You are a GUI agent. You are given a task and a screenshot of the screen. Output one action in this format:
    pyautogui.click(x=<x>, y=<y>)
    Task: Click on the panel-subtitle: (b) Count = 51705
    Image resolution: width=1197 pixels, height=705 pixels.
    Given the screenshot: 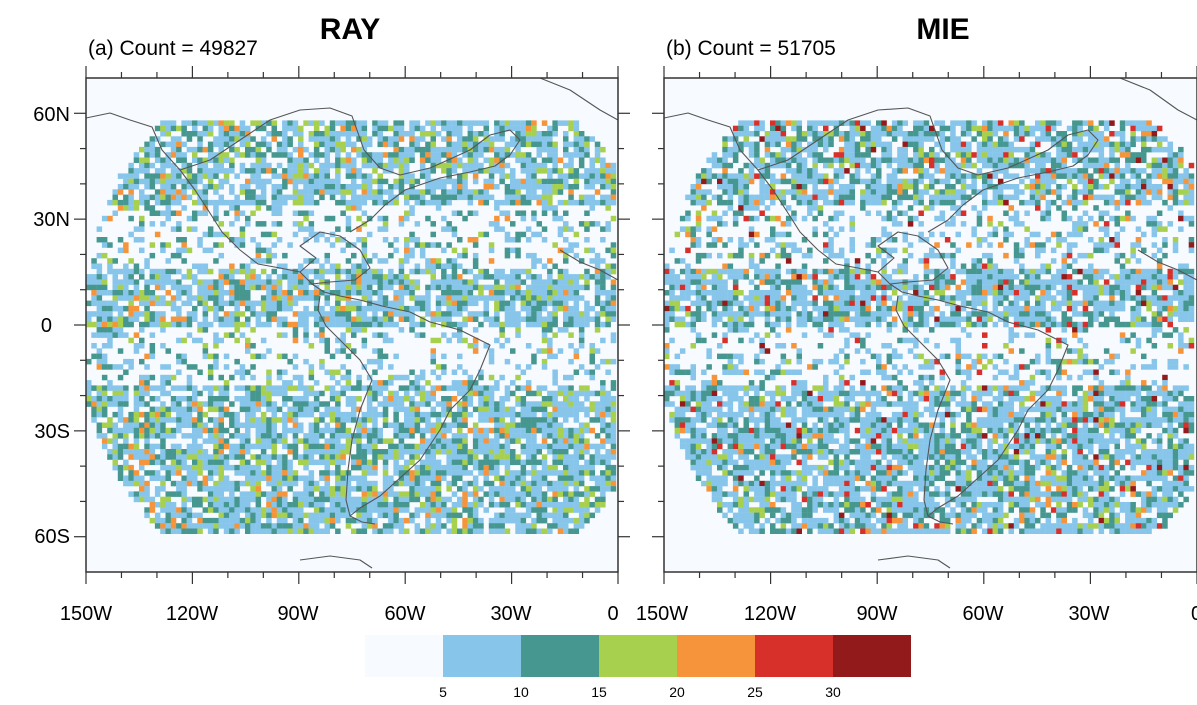 What is the action you would take?
    pyautogui.click(x=751, y=48)
    